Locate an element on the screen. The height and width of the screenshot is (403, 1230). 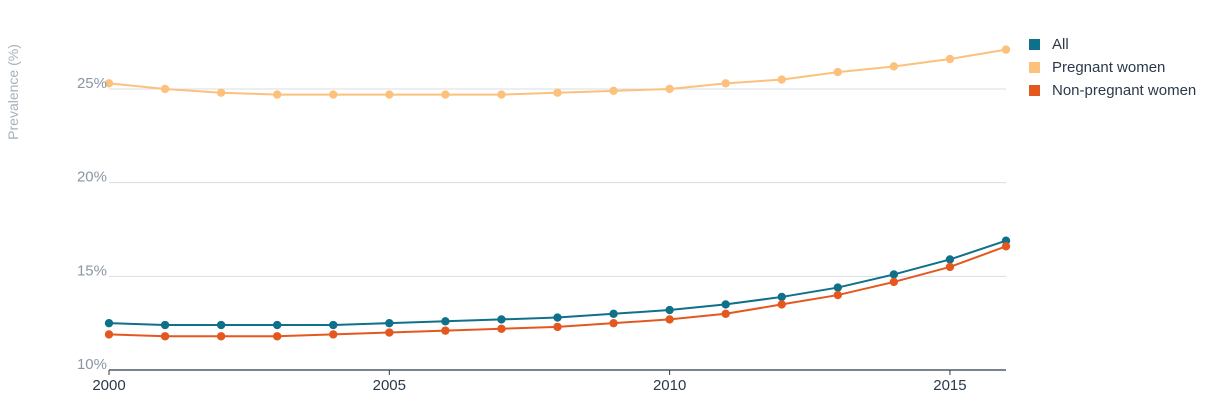
data-point-non-pregnant-women-2007 is located at coordinates (501, 328).